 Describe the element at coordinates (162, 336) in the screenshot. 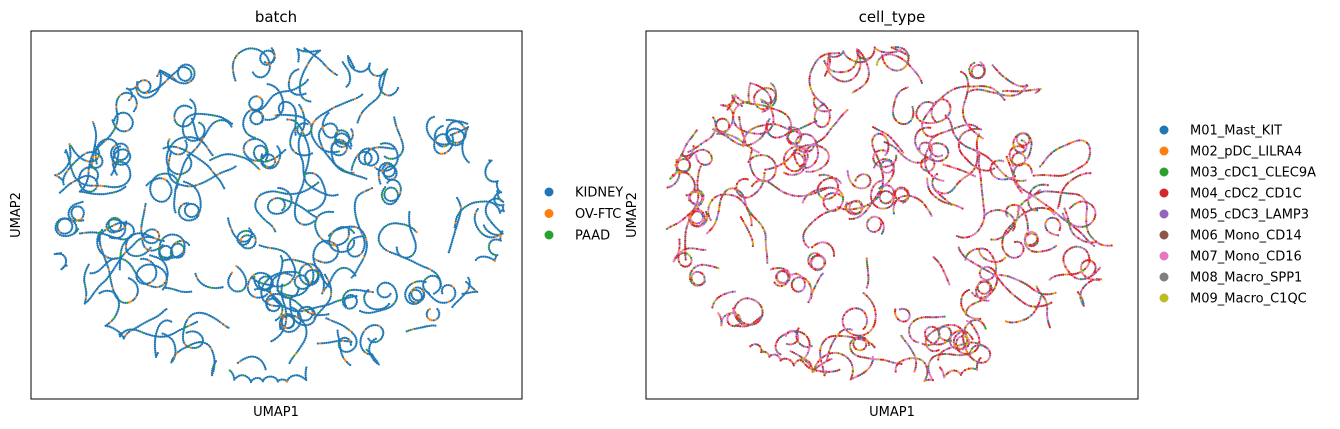

I see `batch-point-2036` at that location.